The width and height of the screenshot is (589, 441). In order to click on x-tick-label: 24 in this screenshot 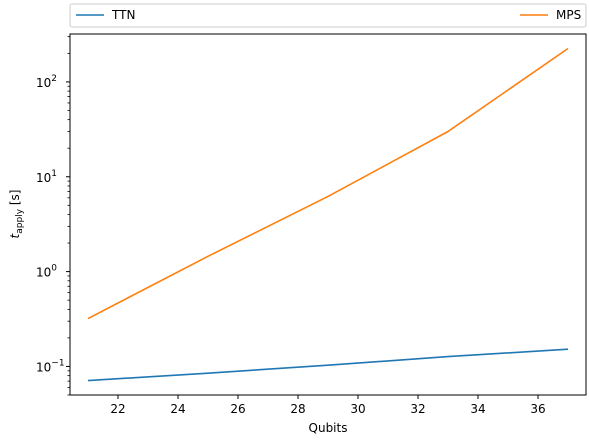, I will do `click(177, 409)`.